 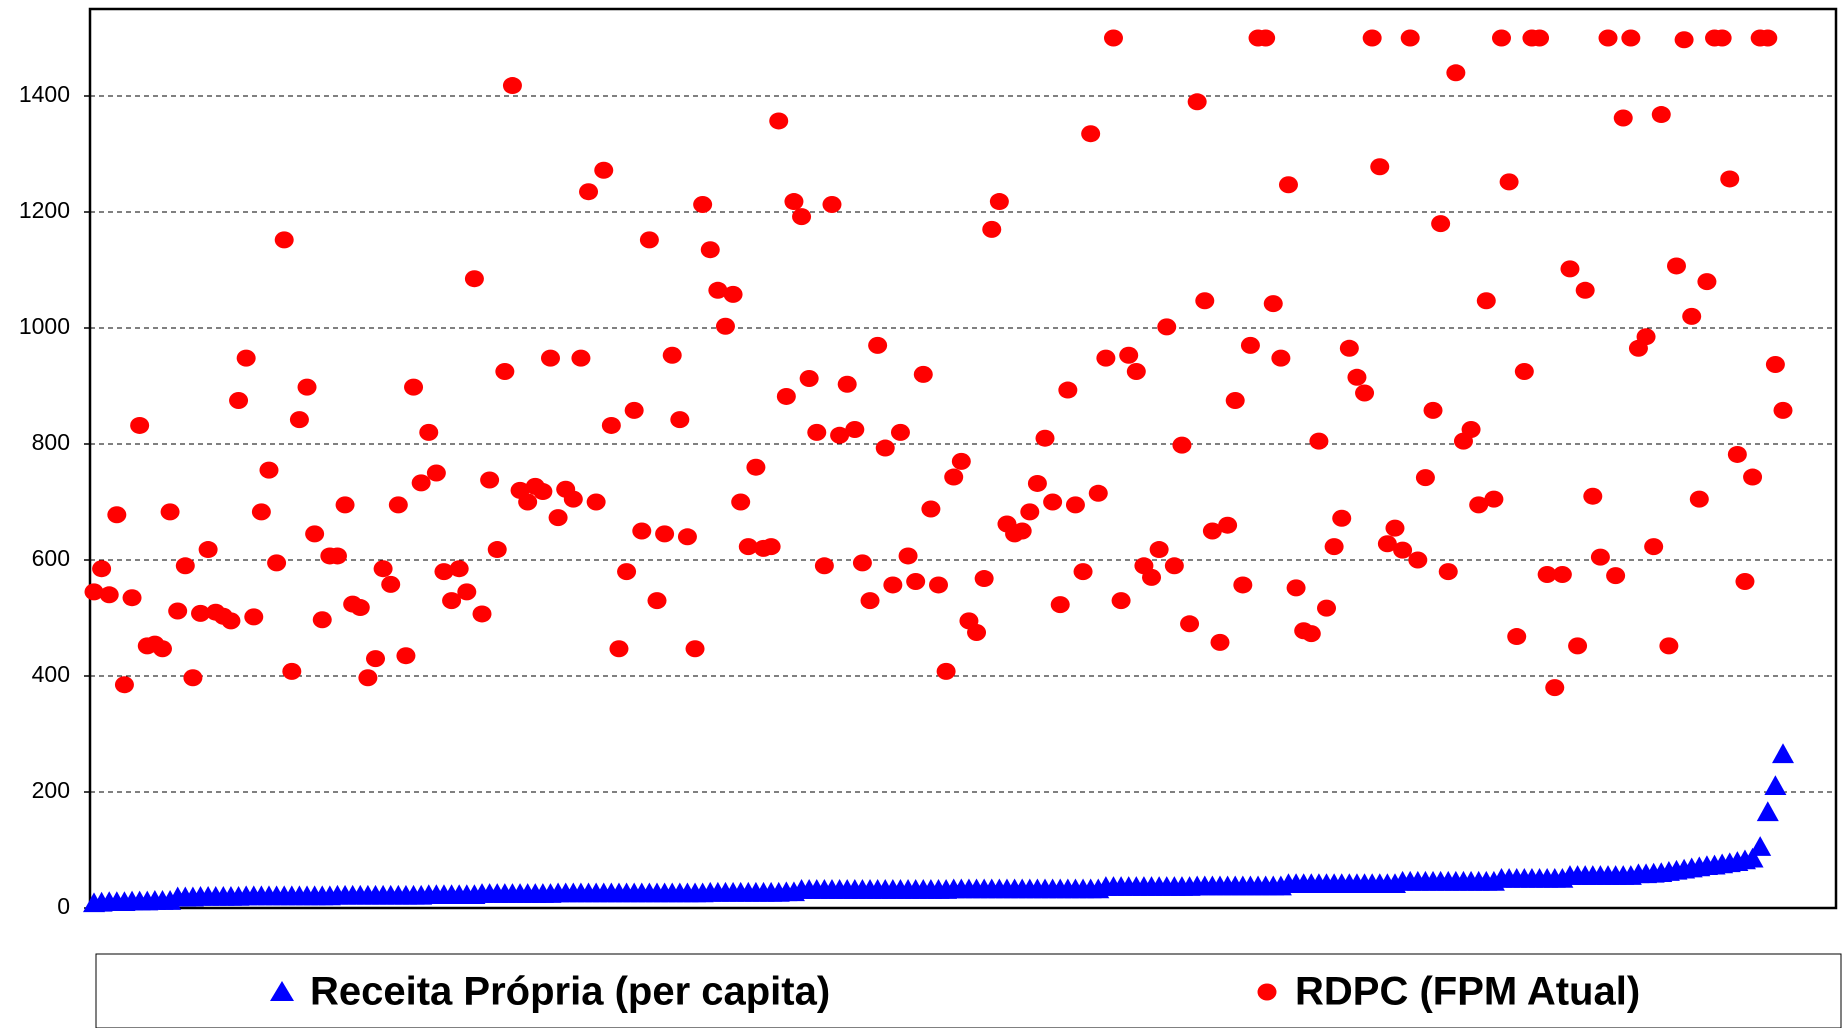 I want to click on y-tick-label: 1400, so click(x=44, y=94).